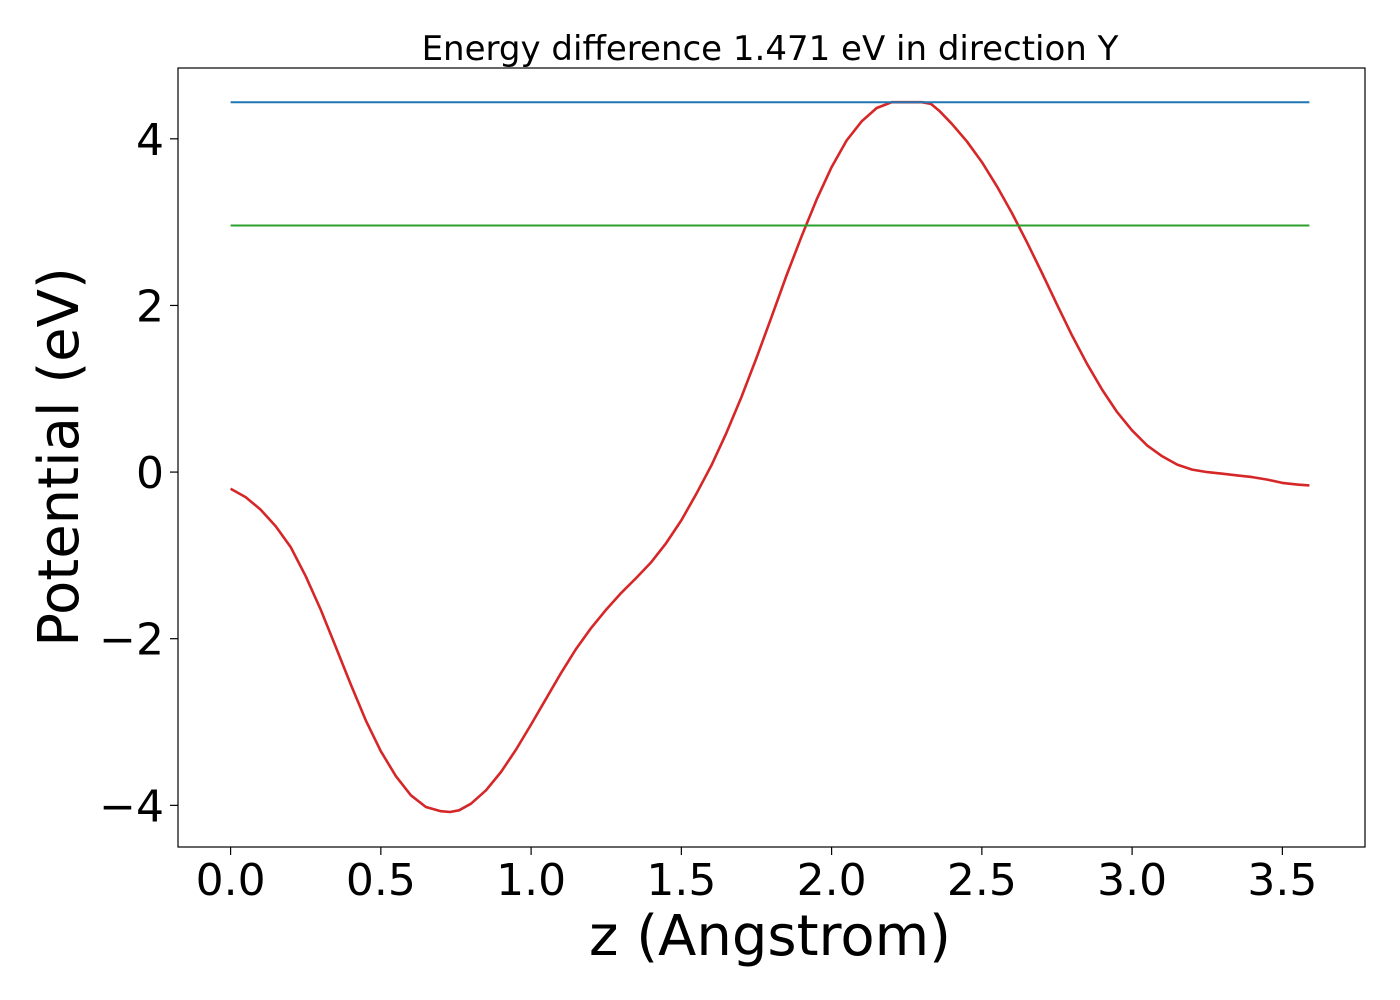 The image size is (1400, 1000). Describe the element at coordinates (150, 306) in the screenshot. I see `y-tick-label: 2` at that location.